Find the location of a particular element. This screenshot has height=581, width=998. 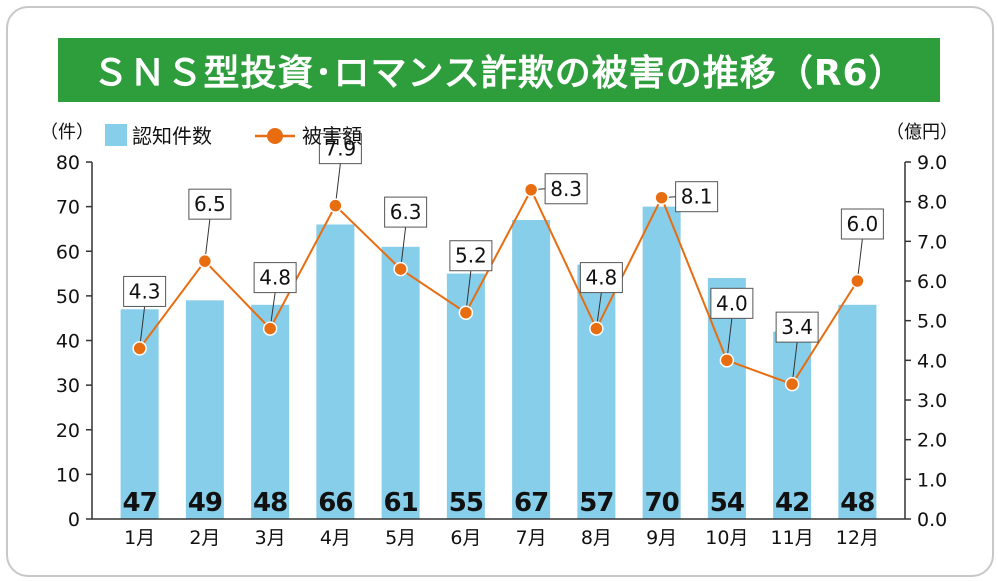

x-tick-label: 8月 is located at coordinates (596, 538).